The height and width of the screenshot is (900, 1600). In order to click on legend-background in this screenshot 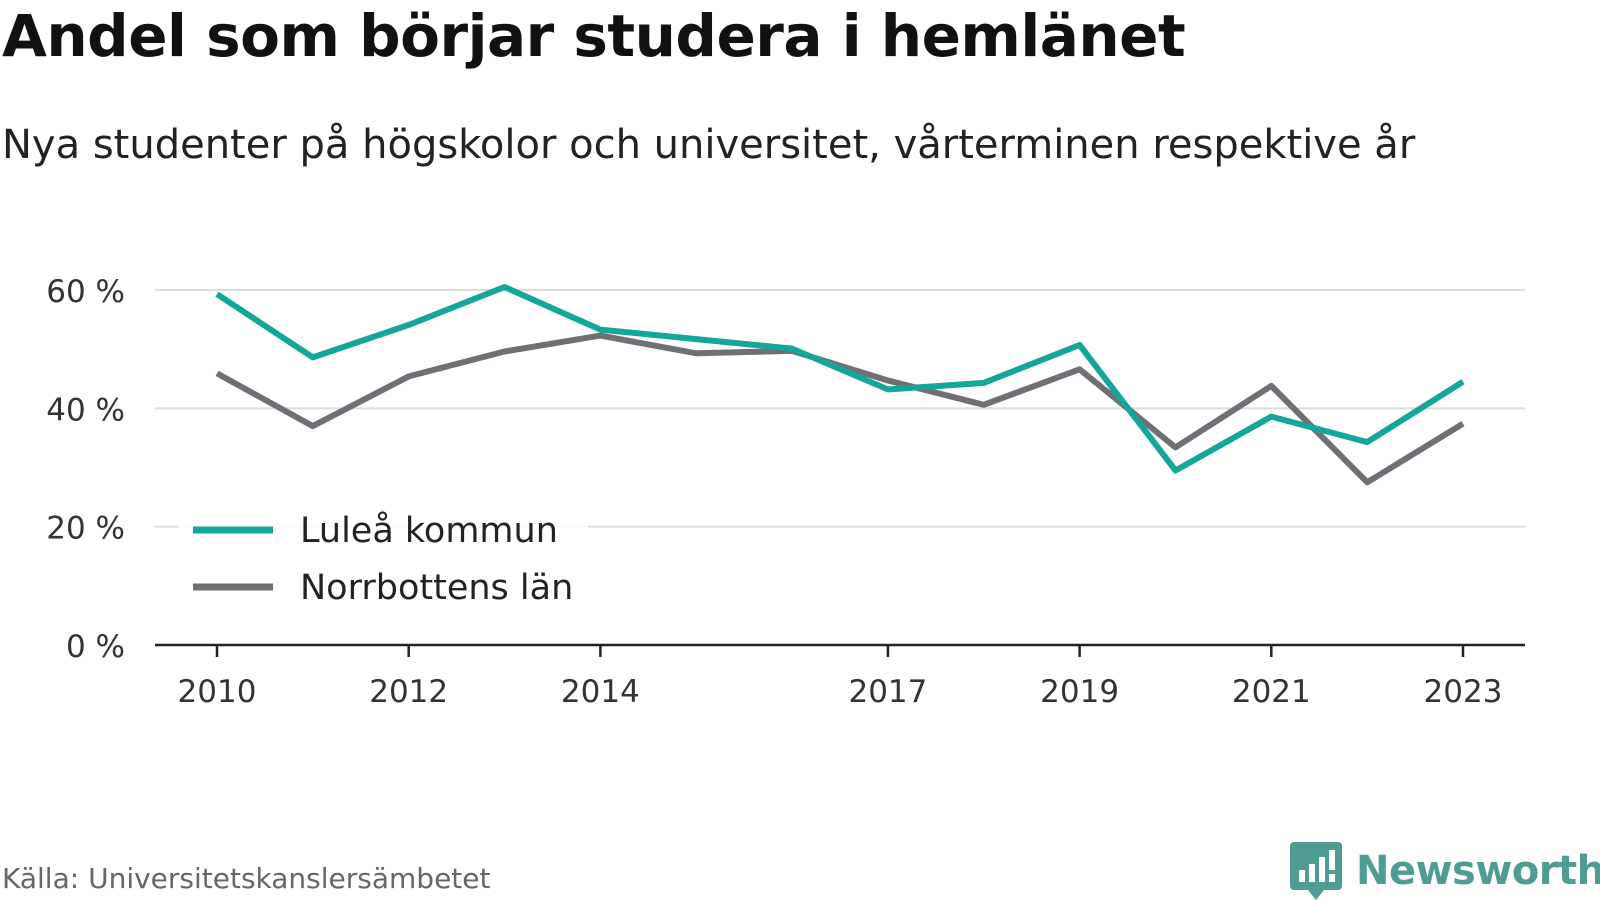, I will do `click(383, 557)`.